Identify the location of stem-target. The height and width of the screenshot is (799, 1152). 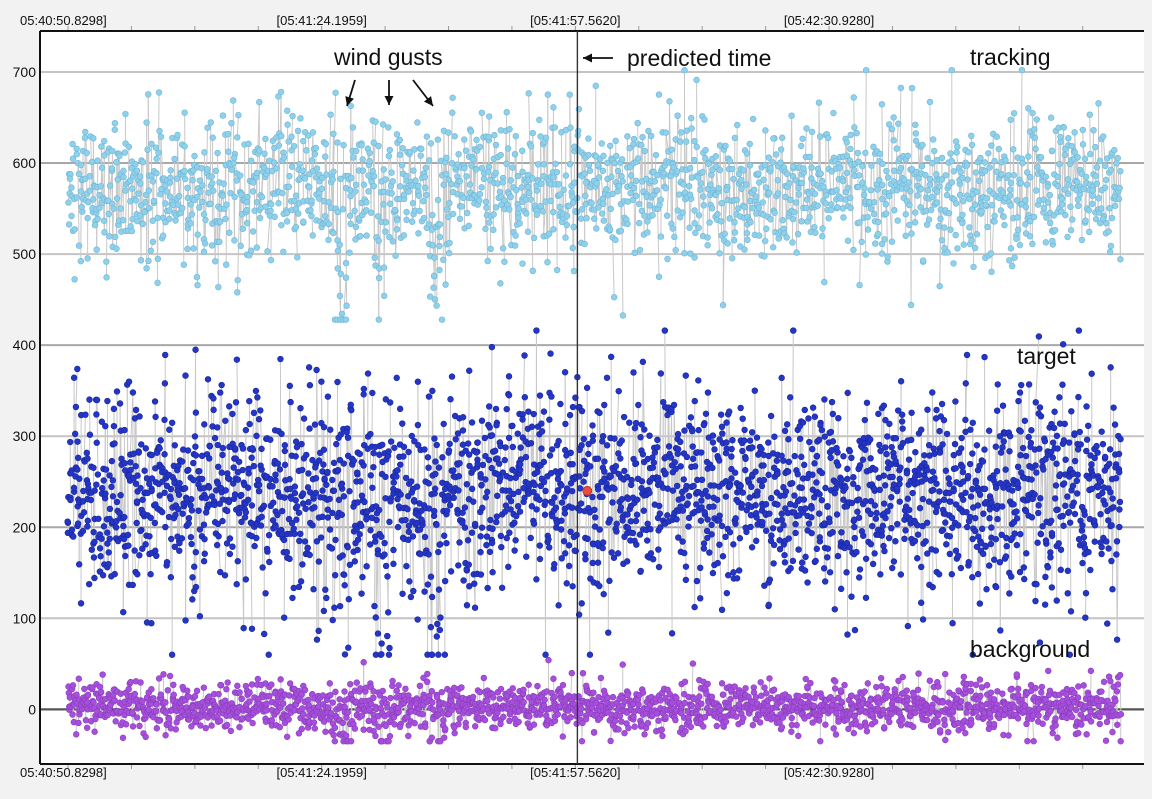
(490, 473).